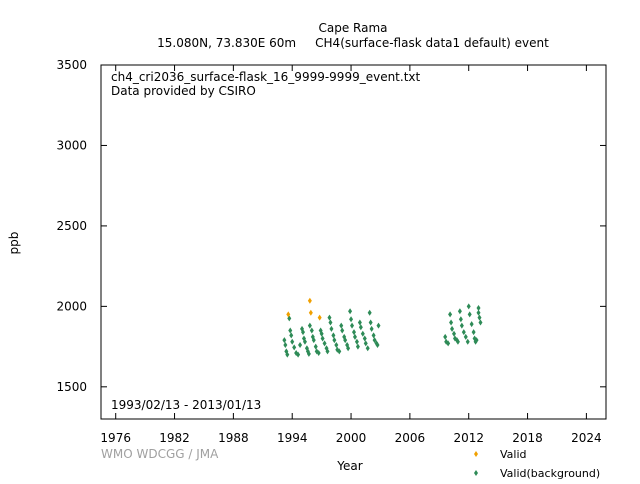 Image resolution: width=640 pixels, height=484 pixels. What do you see at coordinates (115, 438) in the screenshot?
I see `x-tick-label: 1976` at bounding box center [115, 438].